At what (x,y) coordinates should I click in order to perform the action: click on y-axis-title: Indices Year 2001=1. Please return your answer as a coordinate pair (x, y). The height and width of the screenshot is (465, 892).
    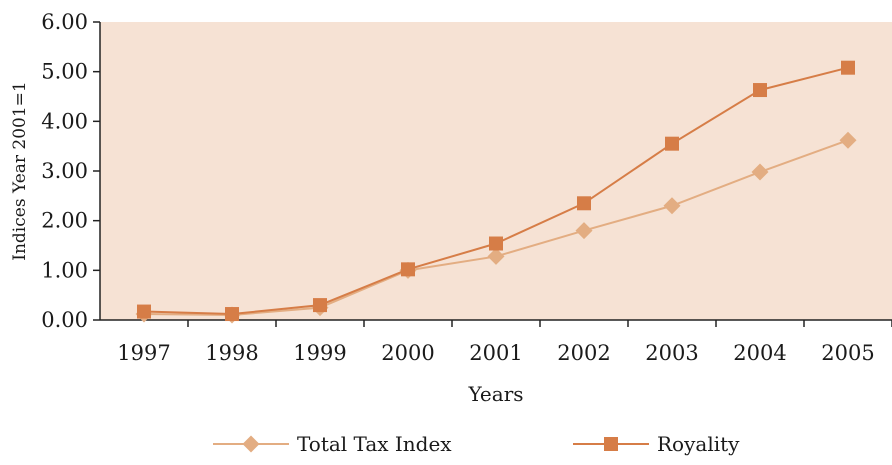
    Looking at the image, I should click on (20, 171).